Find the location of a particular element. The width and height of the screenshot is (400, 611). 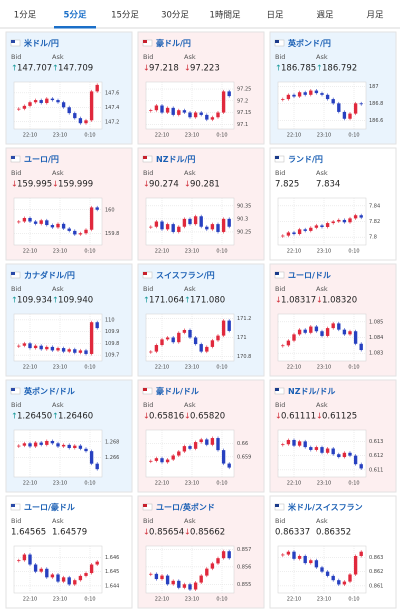

pair-name: 英ポンド/円 is located at coordinates (309, 43).